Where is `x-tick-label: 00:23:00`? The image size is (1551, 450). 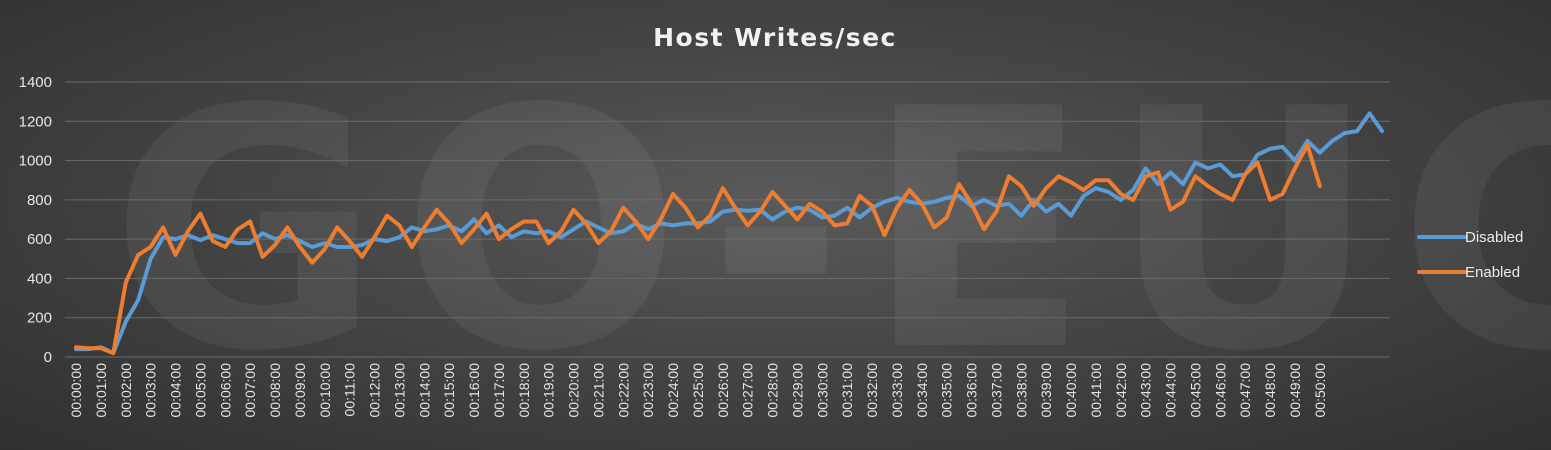 x-tick-label: 00:23:00 is located at coordinates (648, 390).